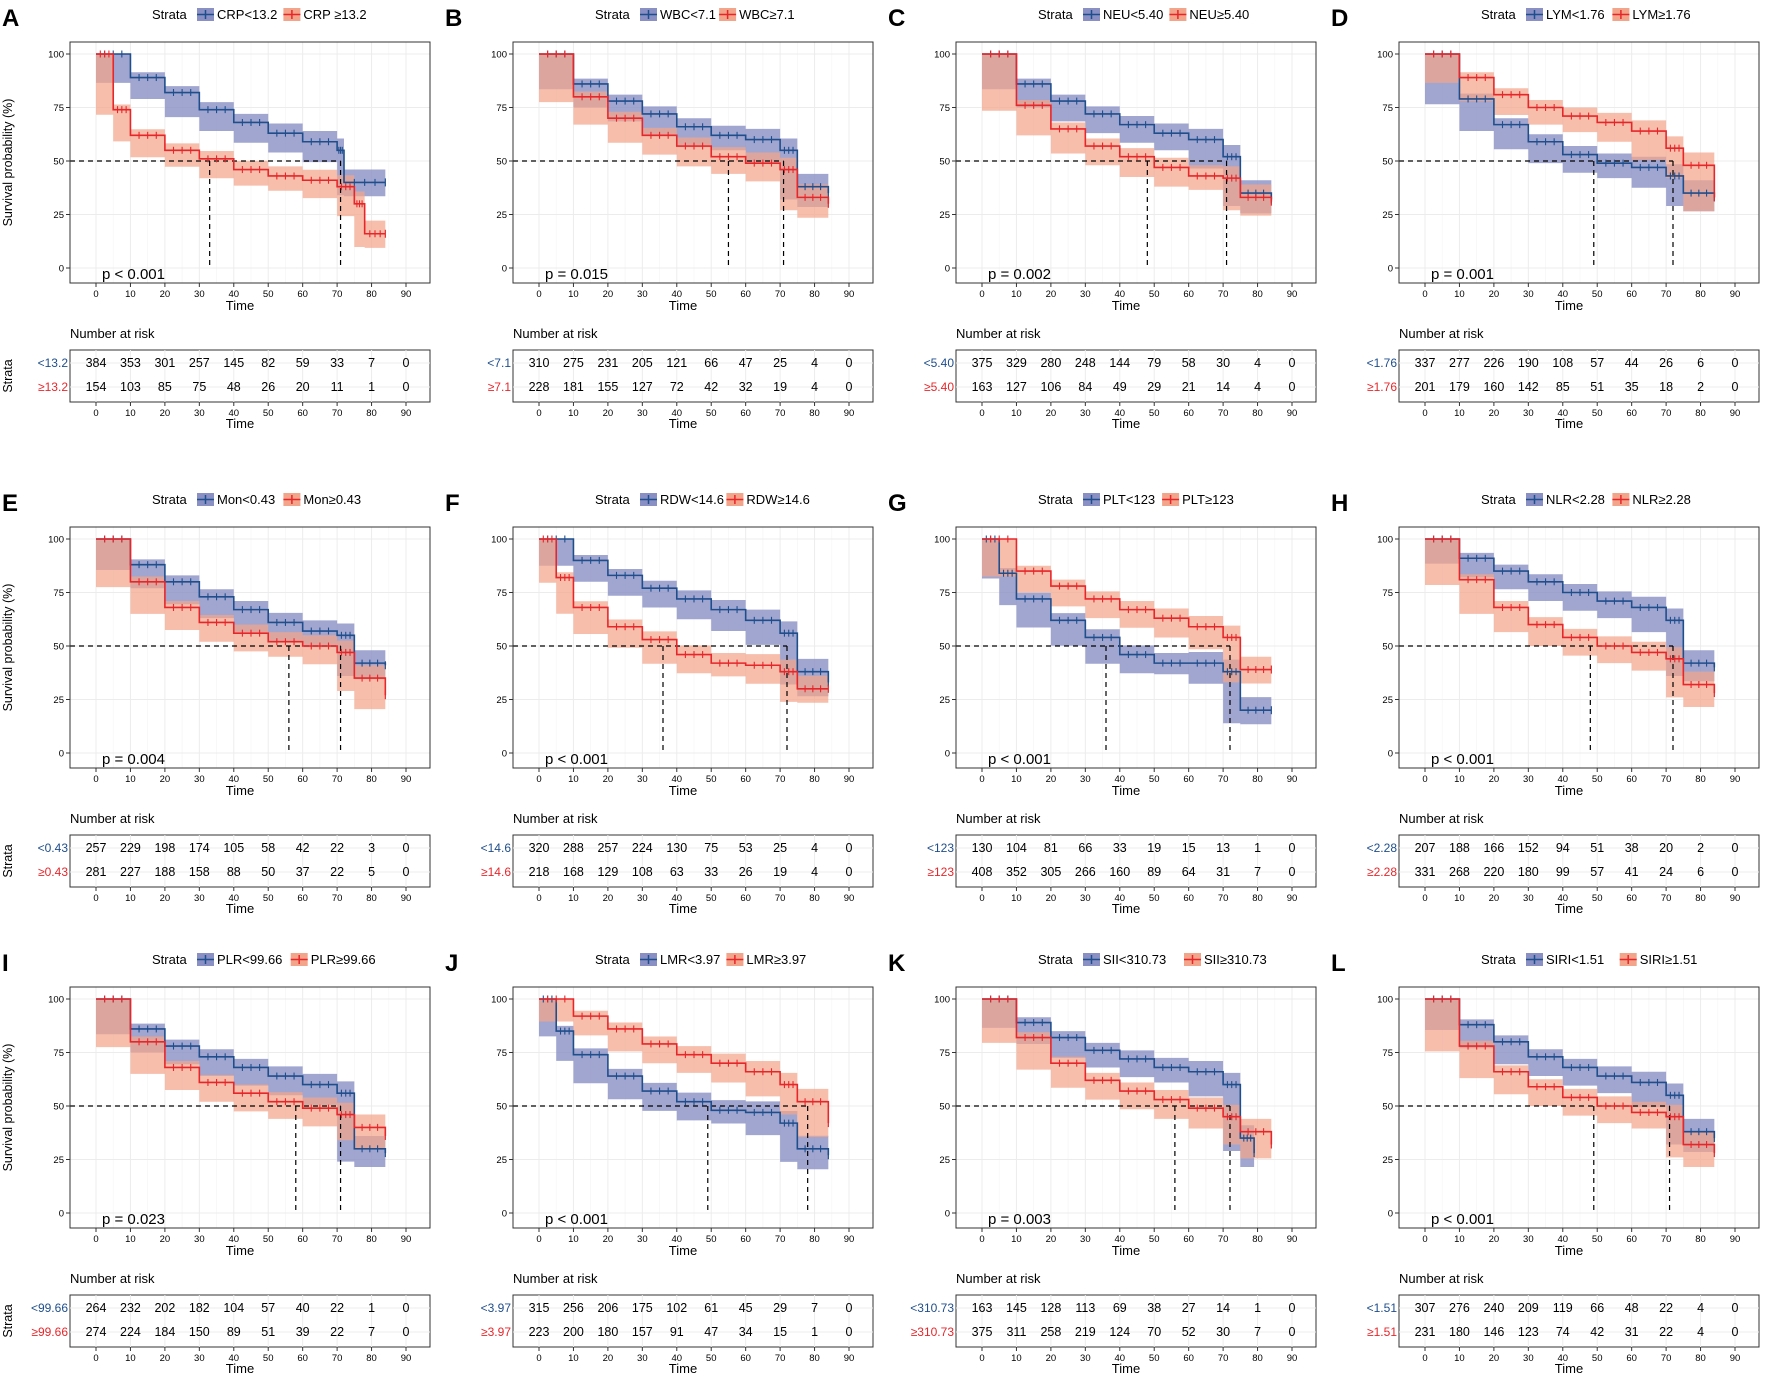 The width and height of the screenshot is (1772, 1391). I want to click on risk-cell: 4, so click(1257, 363).